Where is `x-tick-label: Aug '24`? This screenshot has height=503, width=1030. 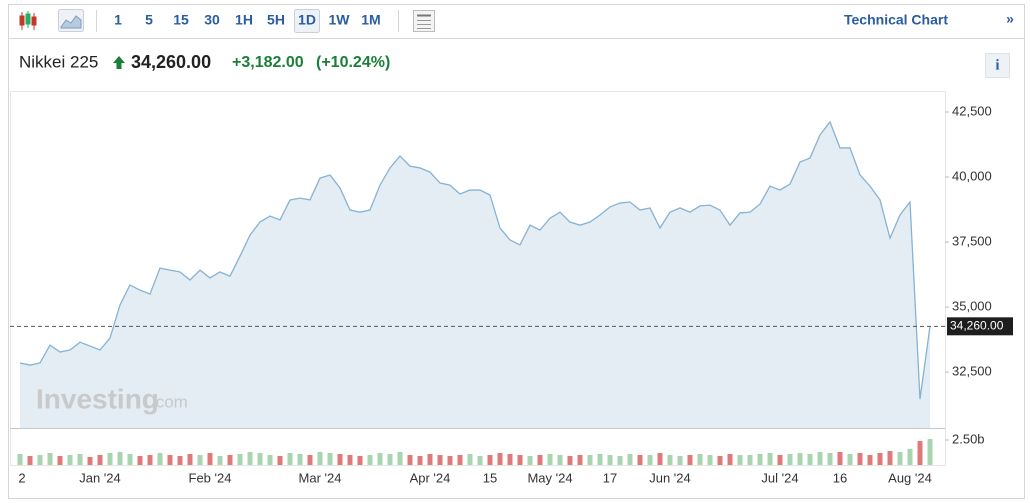 x-tick-label: Aug '24 is located at coordinates (910, 477).